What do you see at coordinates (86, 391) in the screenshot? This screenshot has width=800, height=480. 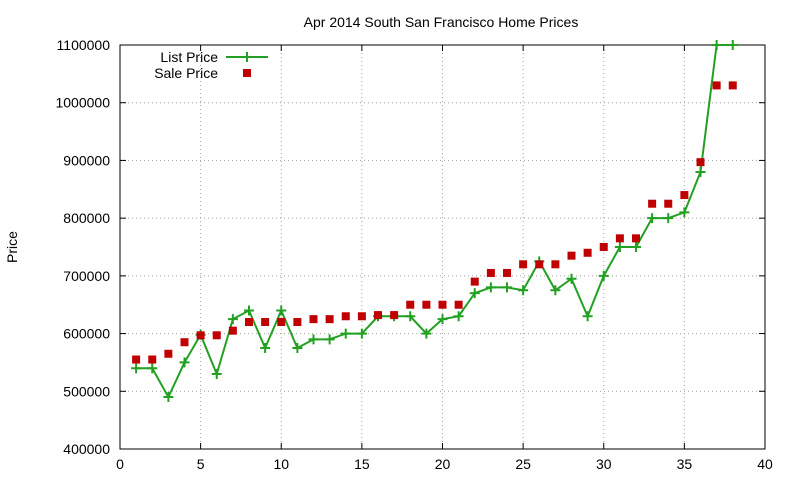 I see `y-tick-label: 500000` at bounding box center [86, 391].